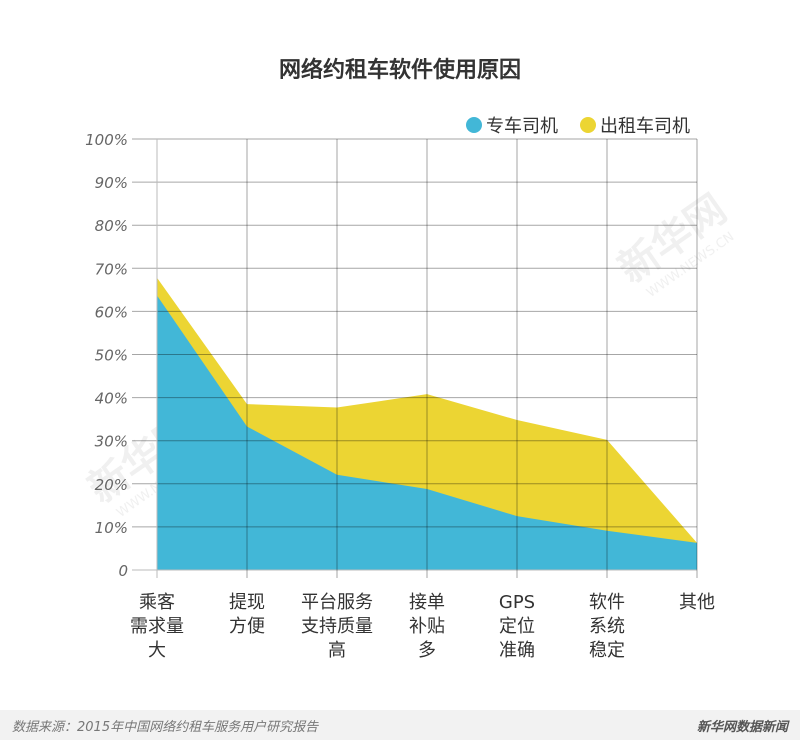  I want to click on x-tick-label: 需求量, so click(157, 626).